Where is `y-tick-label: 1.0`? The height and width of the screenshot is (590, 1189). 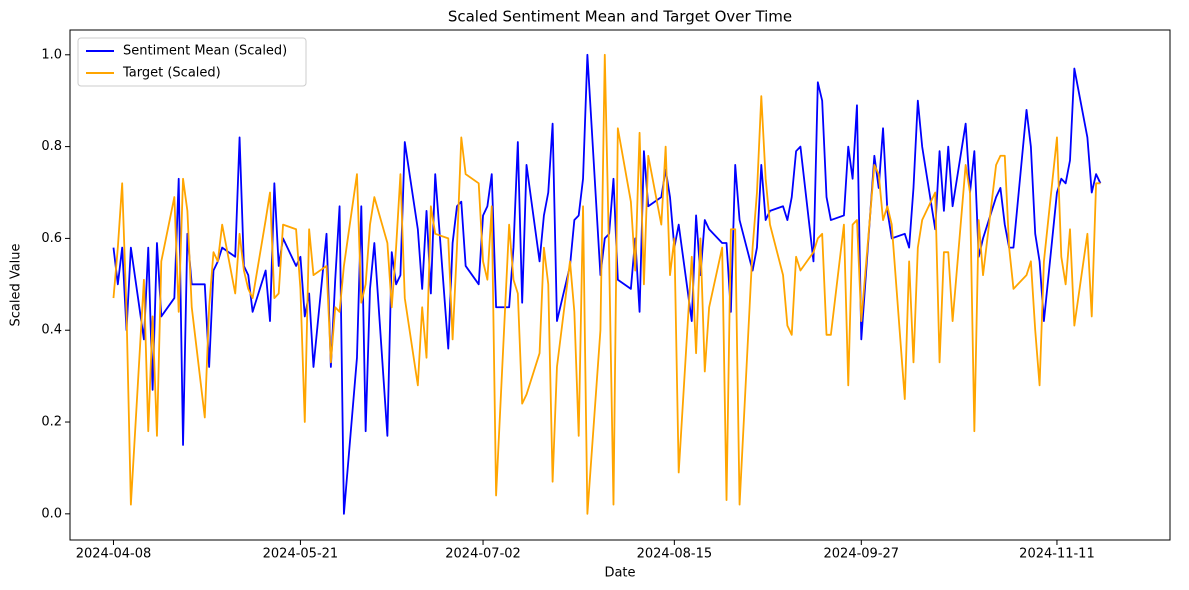 y-tick-label: 1.0 is located at coordinates (51, 54).